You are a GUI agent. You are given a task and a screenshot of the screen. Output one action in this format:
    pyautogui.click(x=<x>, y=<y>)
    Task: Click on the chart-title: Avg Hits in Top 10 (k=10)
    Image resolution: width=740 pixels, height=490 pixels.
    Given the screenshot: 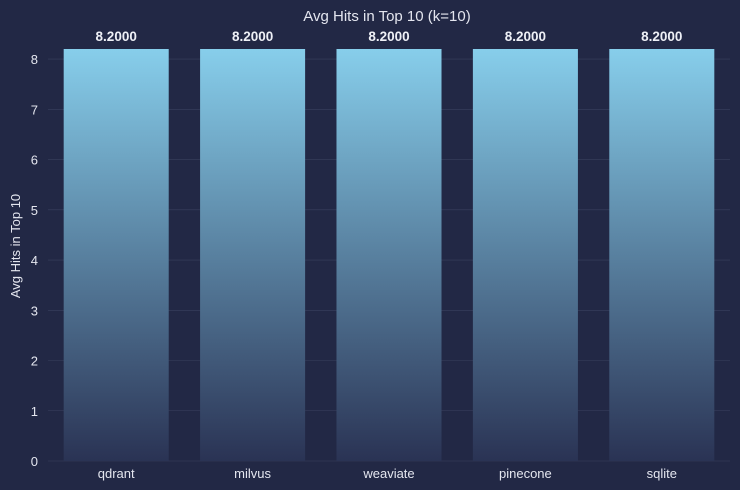 What is the action you would take?
    pyautogui.click(x=386, y=16)
    